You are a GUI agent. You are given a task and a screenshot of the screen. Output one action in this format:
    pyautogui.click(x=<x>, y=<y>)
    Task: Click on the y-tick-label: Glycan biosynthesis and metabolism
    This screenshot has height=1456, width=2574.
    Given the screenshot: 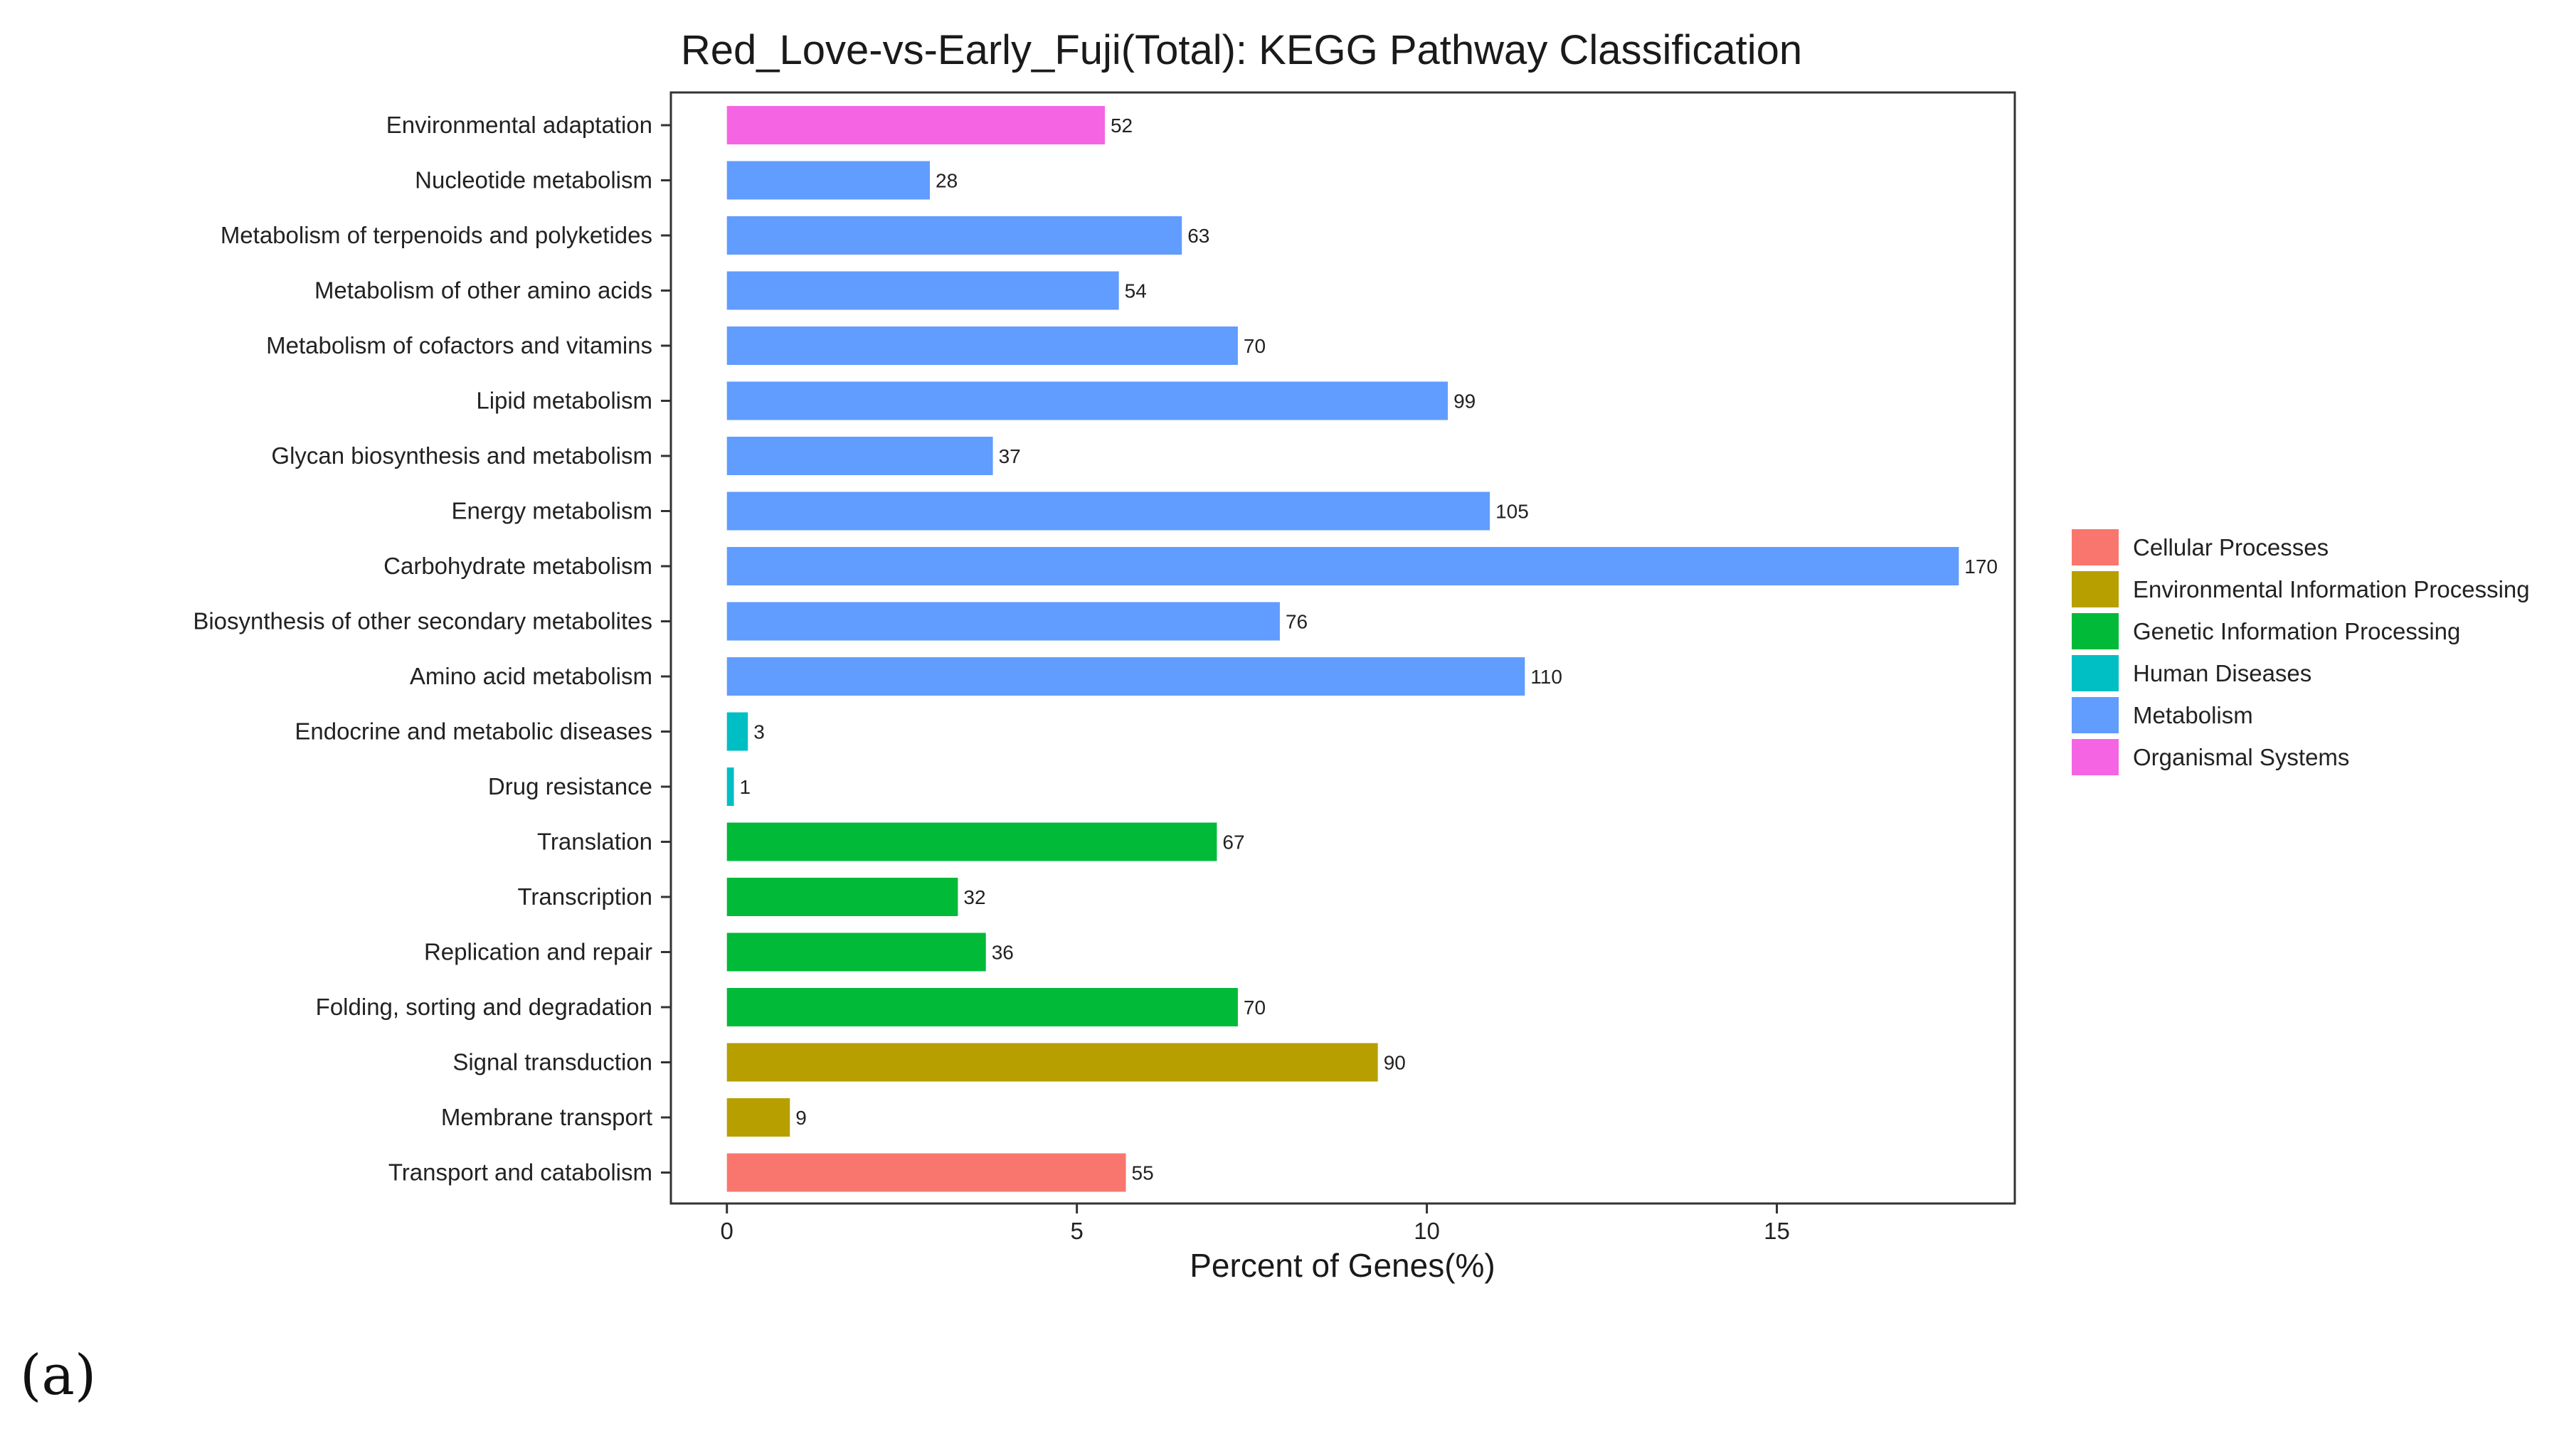 What is the action you would take?
    pyautogui.click(x=462, y=455)
    